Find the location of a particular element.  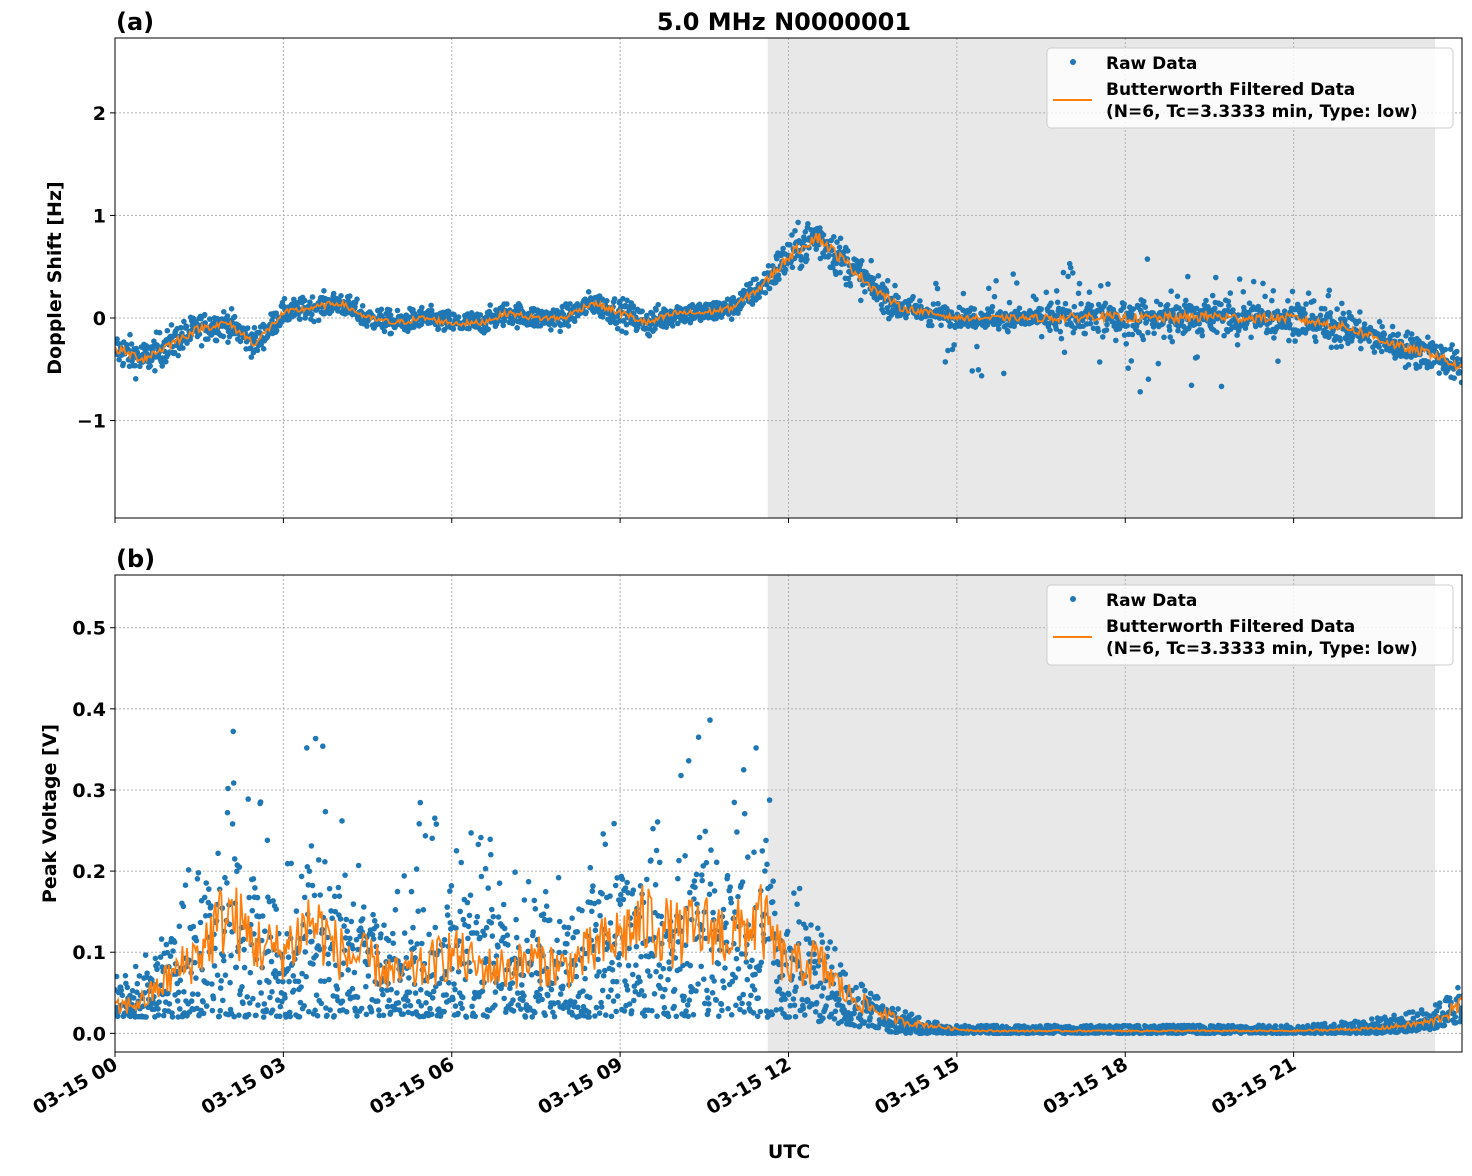

legend-filtered-label: Butterworth Filtered Data is located at coordinates (1230, 90).